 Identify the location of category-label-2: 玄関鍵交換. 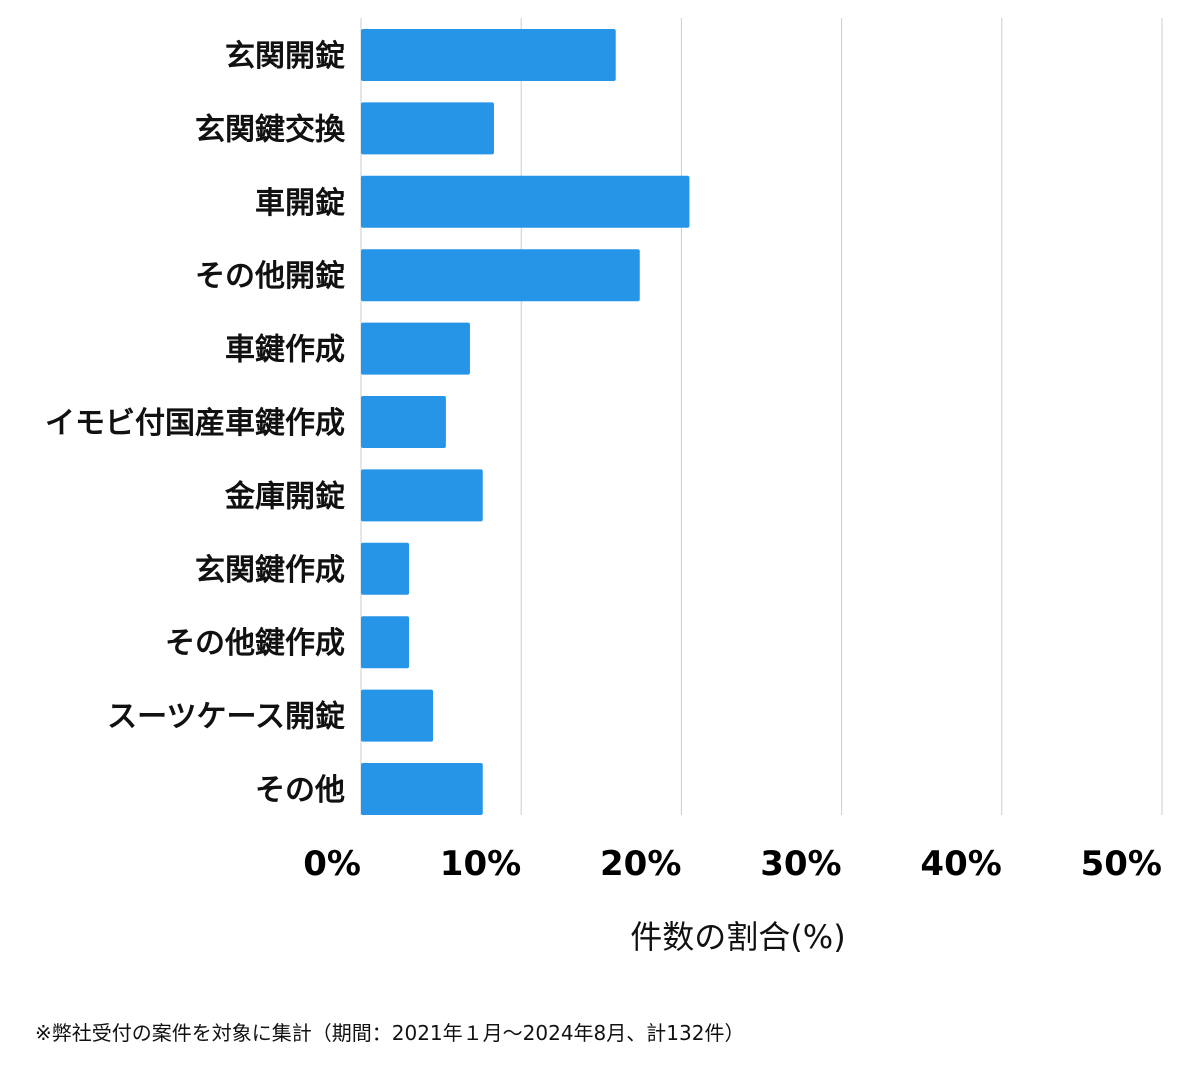
(270, 129).